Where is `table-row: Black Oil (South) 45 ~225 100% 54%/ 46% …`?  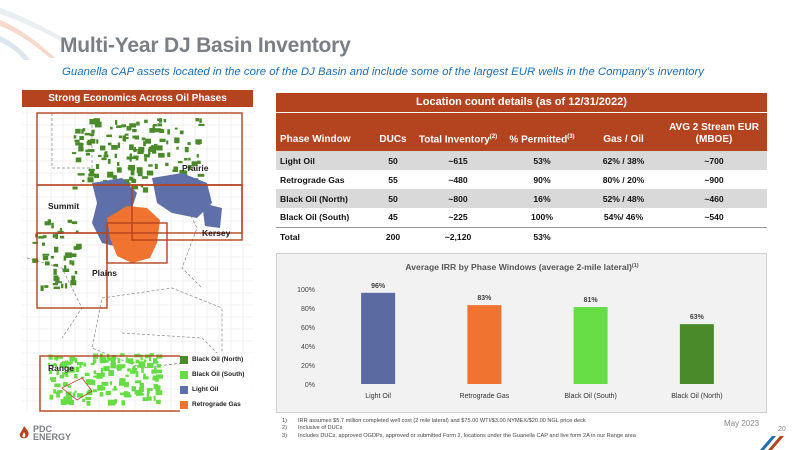 table-row: Black Oil (South) 45 ~225 100% 54%/ 46% … is located at coordinates (521, 217).